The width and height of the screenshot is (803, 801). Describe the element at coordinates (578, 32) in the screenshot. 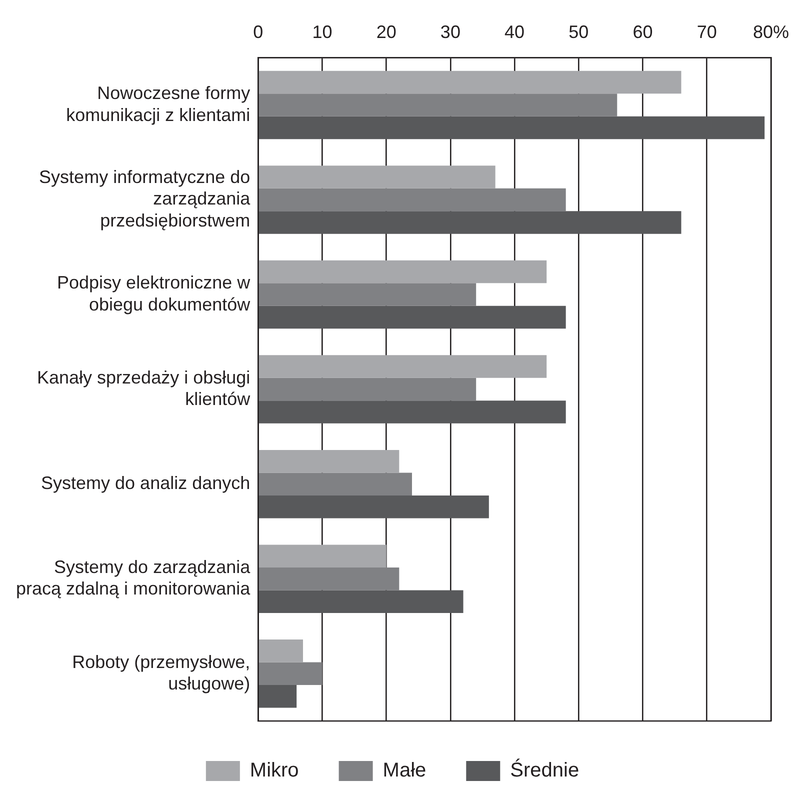

I see `x-tick-label: 50` at that location.